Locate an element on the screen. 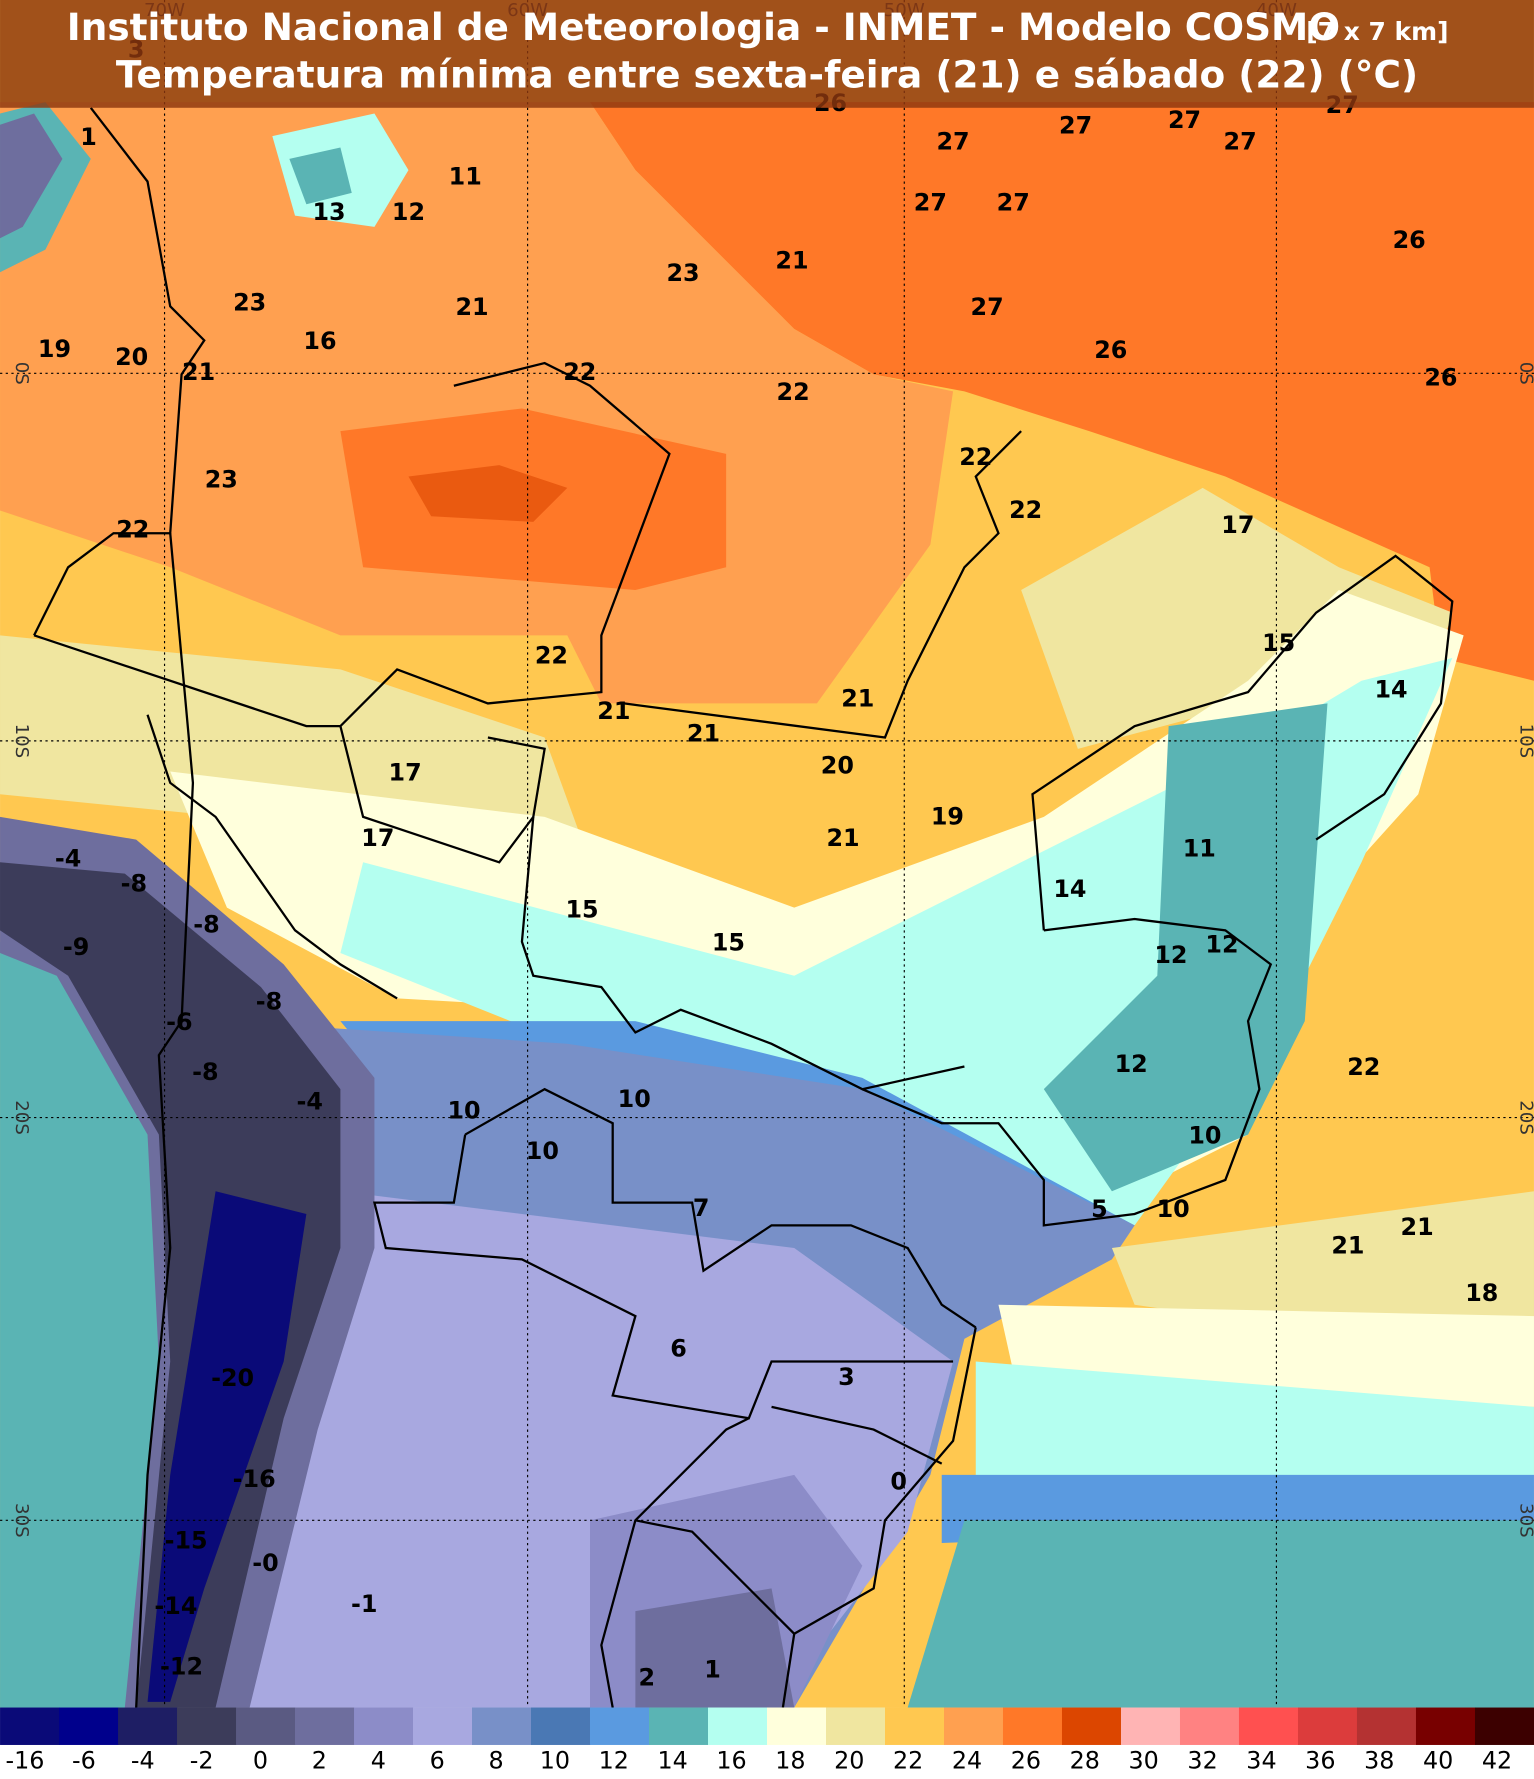 This screenshot has width=1534, height=1779. colorbar-tick-label: 38 is located at coordinates (1379, 1760).